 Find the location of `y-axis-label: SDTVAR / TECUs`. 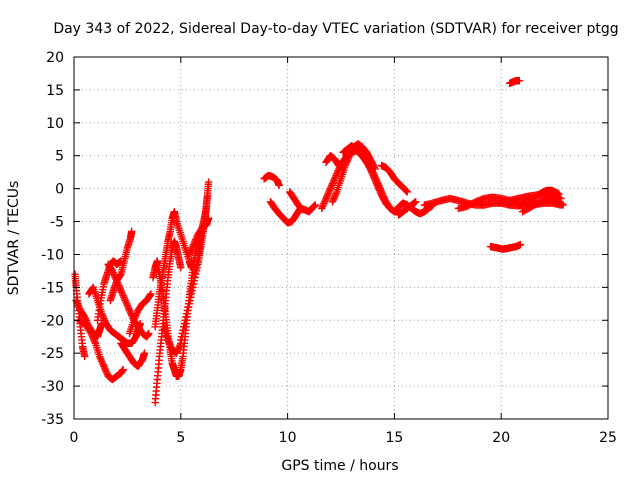

y-axis-label: SDTVAR / TECUs is located at coordinates (14, 238).